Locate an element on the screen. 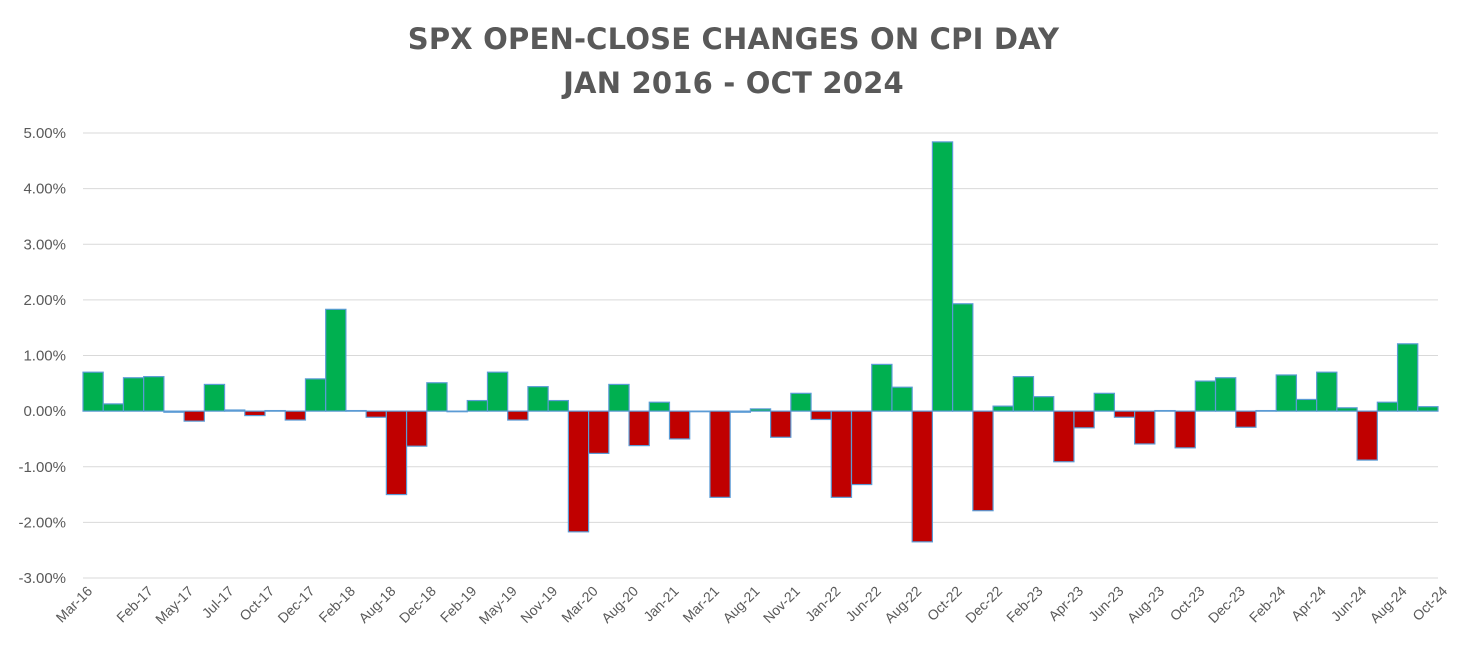 The width and height of the screenshot is (1467, 661). x-tick-label: Oct-17 is located at coordinates (256, 603).